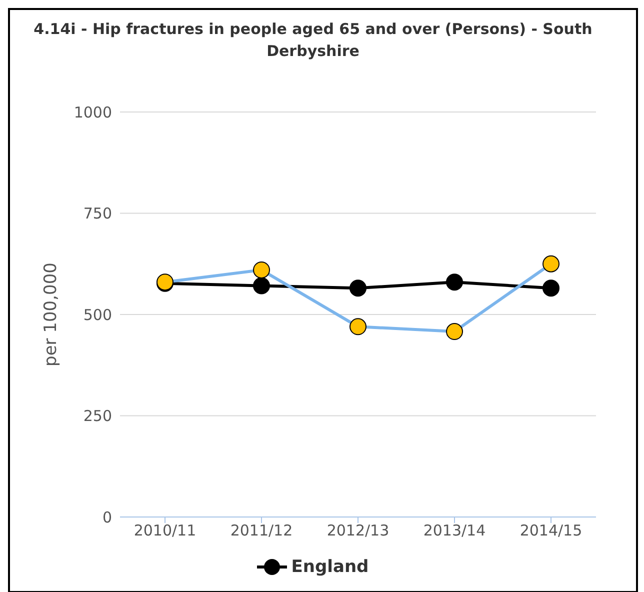 This screenshot has width=644, height=592. What do you see at coordinates (551, 531) in the screenshot?
I see `x-tick-label: 2014/15` at bounding box center [551, 531].